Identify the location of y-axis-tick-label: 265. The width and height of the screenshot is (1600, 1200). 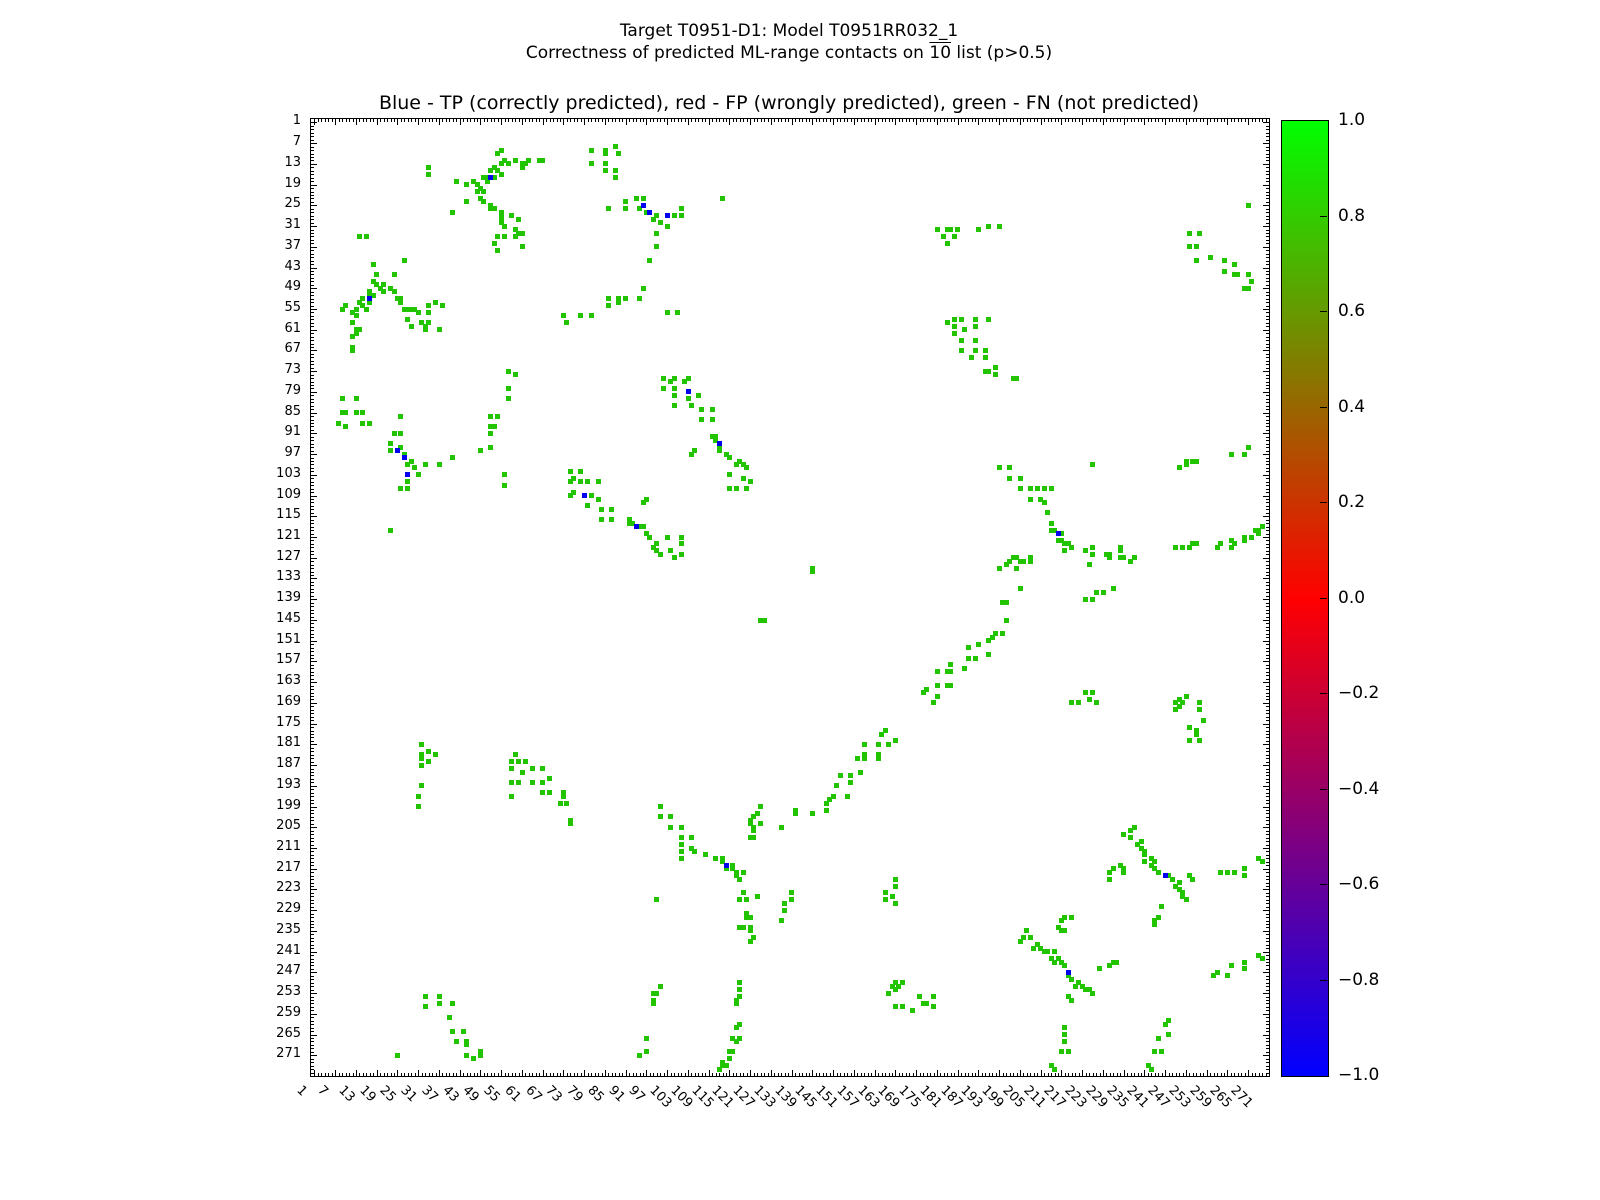
(288, 1033).